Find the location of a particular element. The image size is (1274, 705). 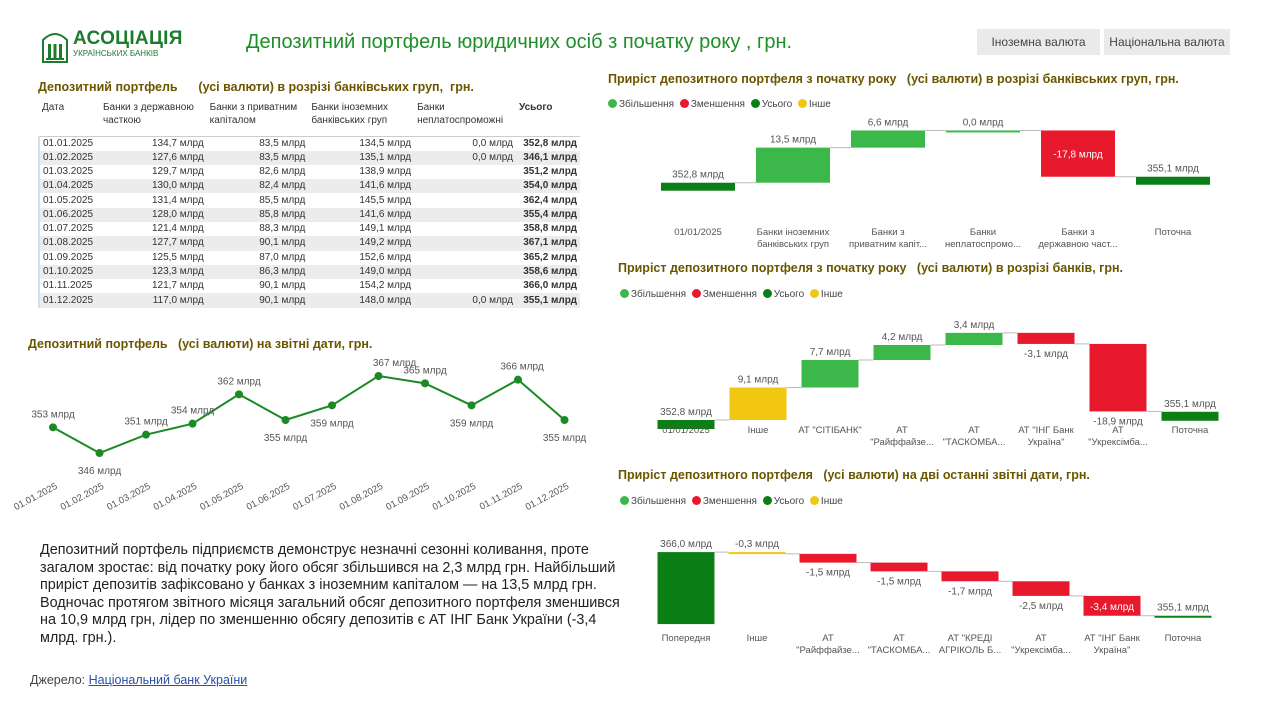

category-label: Інше is located at coordinates (758, 430).